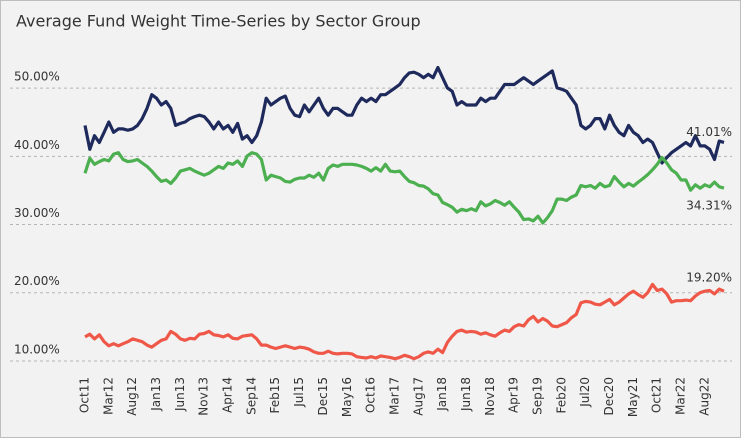 The image size is (741, 438). Describe the element at coordinates (156, 394) in the screenshot. I see `x-tick-label: Jan13` at that location.